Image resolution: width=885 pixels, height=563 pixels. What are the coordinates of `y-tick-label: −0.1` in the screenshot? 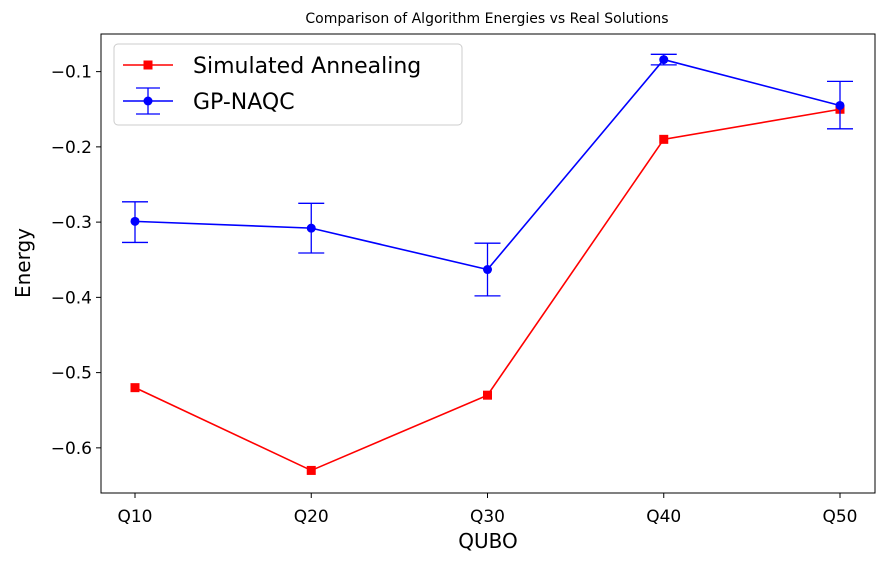 It's located at (71, 73).